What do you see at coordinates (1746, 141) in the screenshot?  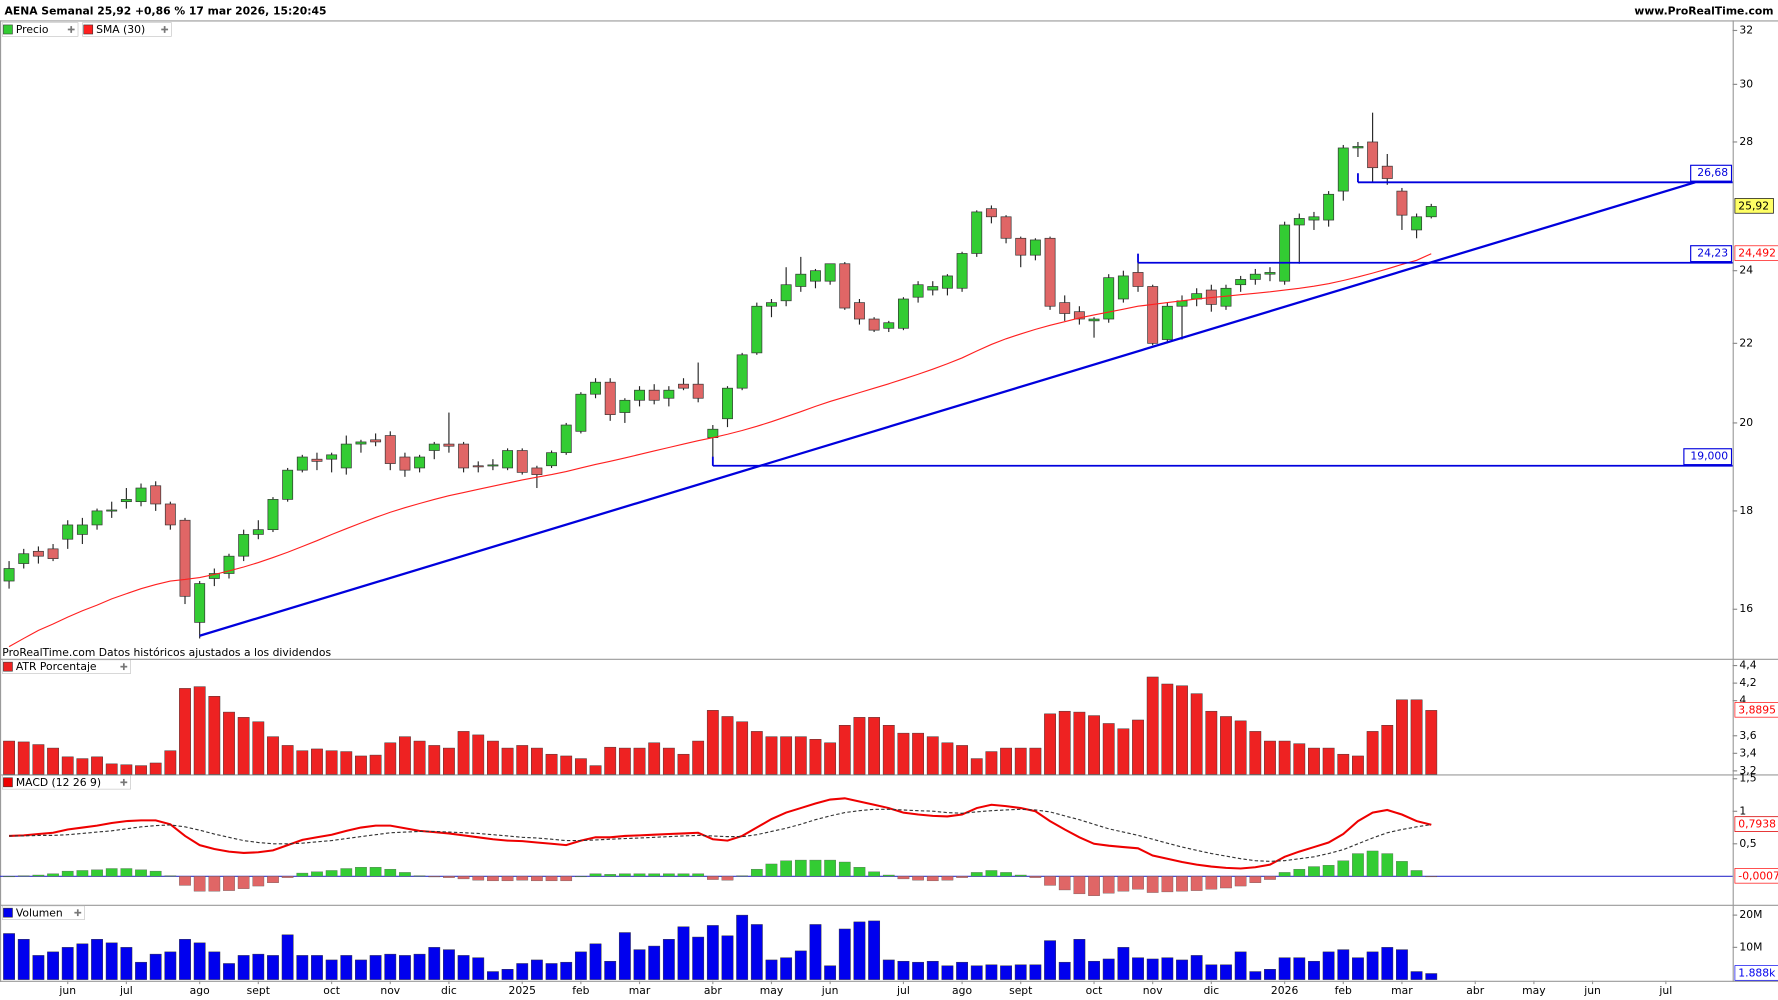 I see `y-tick-label: 28` at bounding box center [1746, 141].